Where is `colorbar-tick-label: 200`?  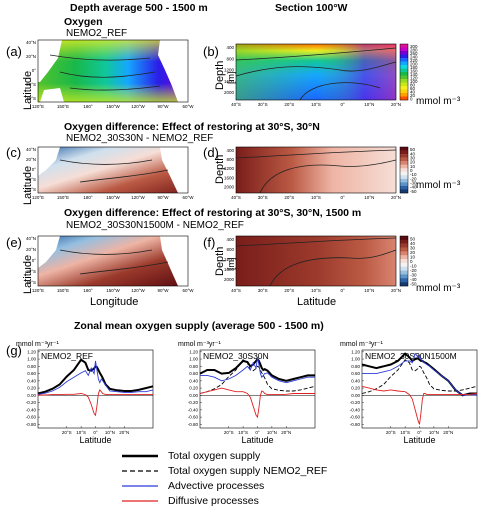 colorbar-tick-label: 200 is located at coordinates (414, 63).